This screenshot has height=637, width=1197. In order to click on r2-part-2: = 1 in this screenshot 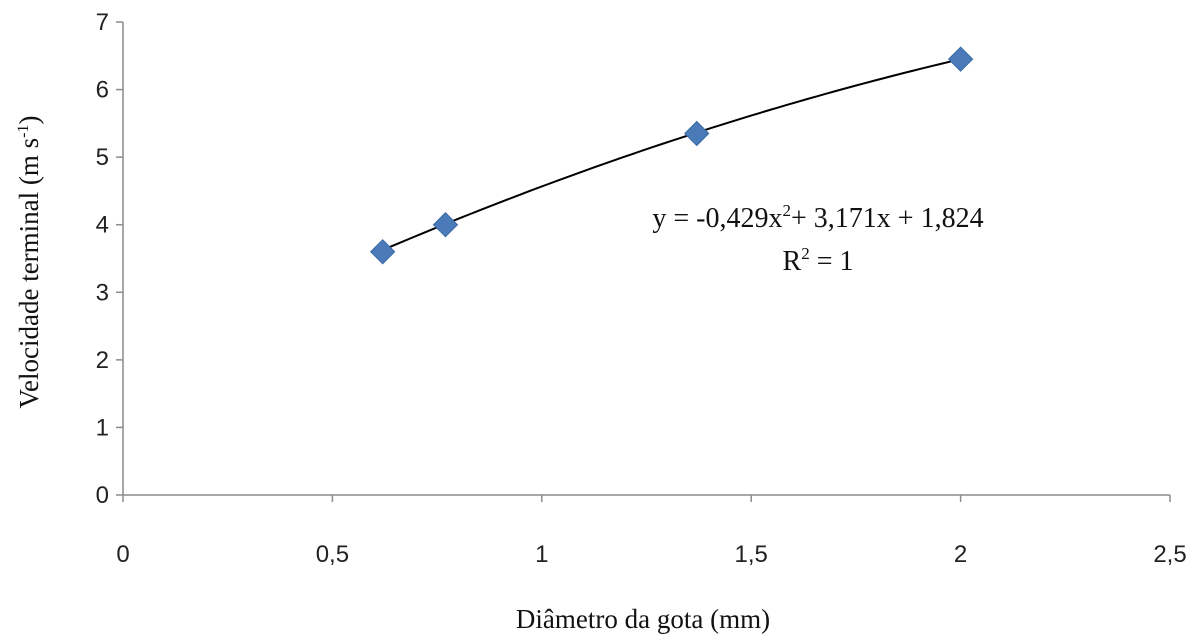, I will do `click(832, 261)`.